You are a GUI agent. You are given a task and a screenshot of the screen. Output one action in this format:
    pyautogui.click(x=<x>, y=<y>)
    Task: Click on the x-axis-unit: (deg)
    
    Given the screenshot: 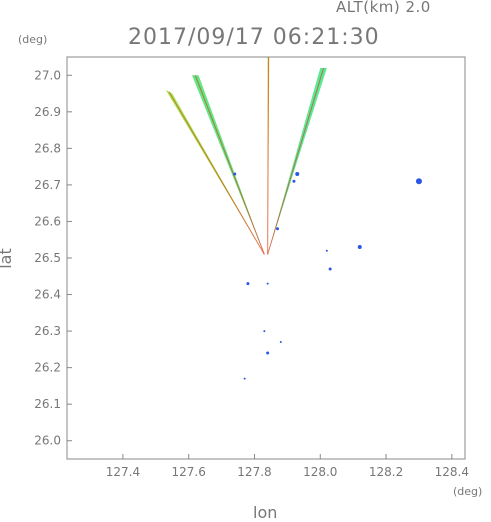 What is the action you would take?
    pyautogui.click(x=468, y=491)
    